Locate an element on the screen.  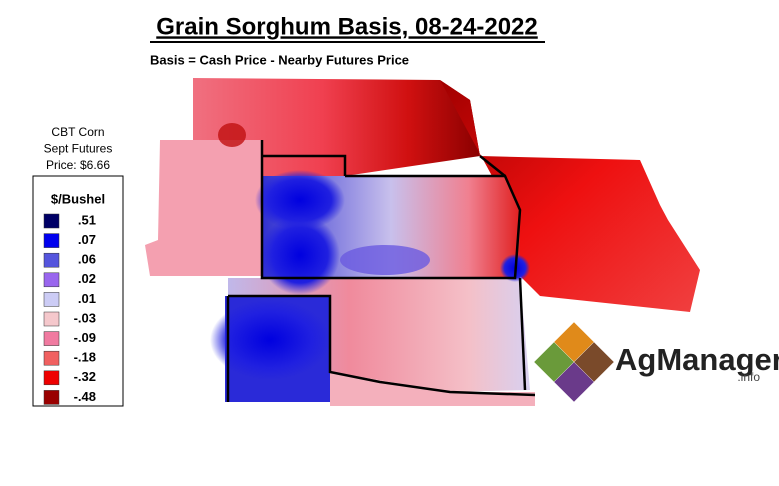
legend-label: .06 is located at coordinates (87, 259).